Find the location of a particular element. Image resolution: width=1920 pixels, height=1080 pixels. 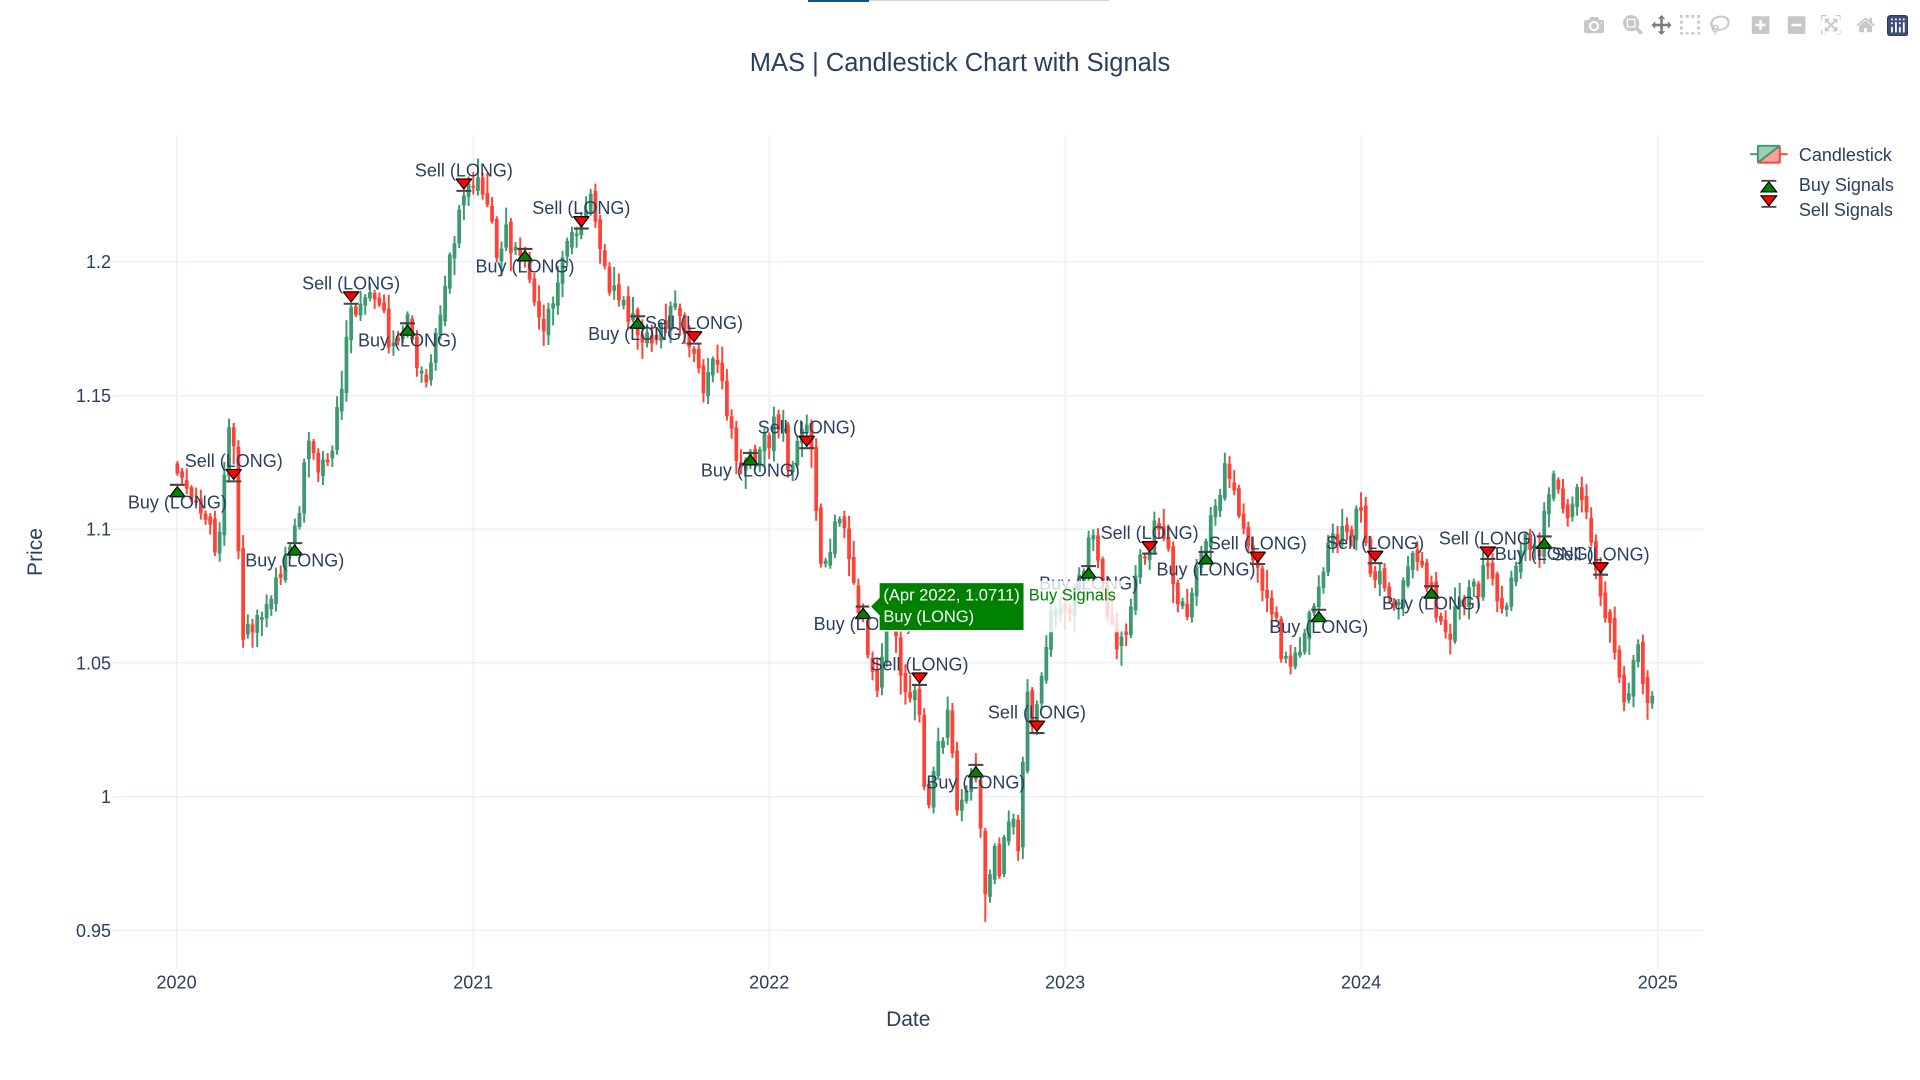

svg-text: Sell Signals is located at coordinates (1846, 210).